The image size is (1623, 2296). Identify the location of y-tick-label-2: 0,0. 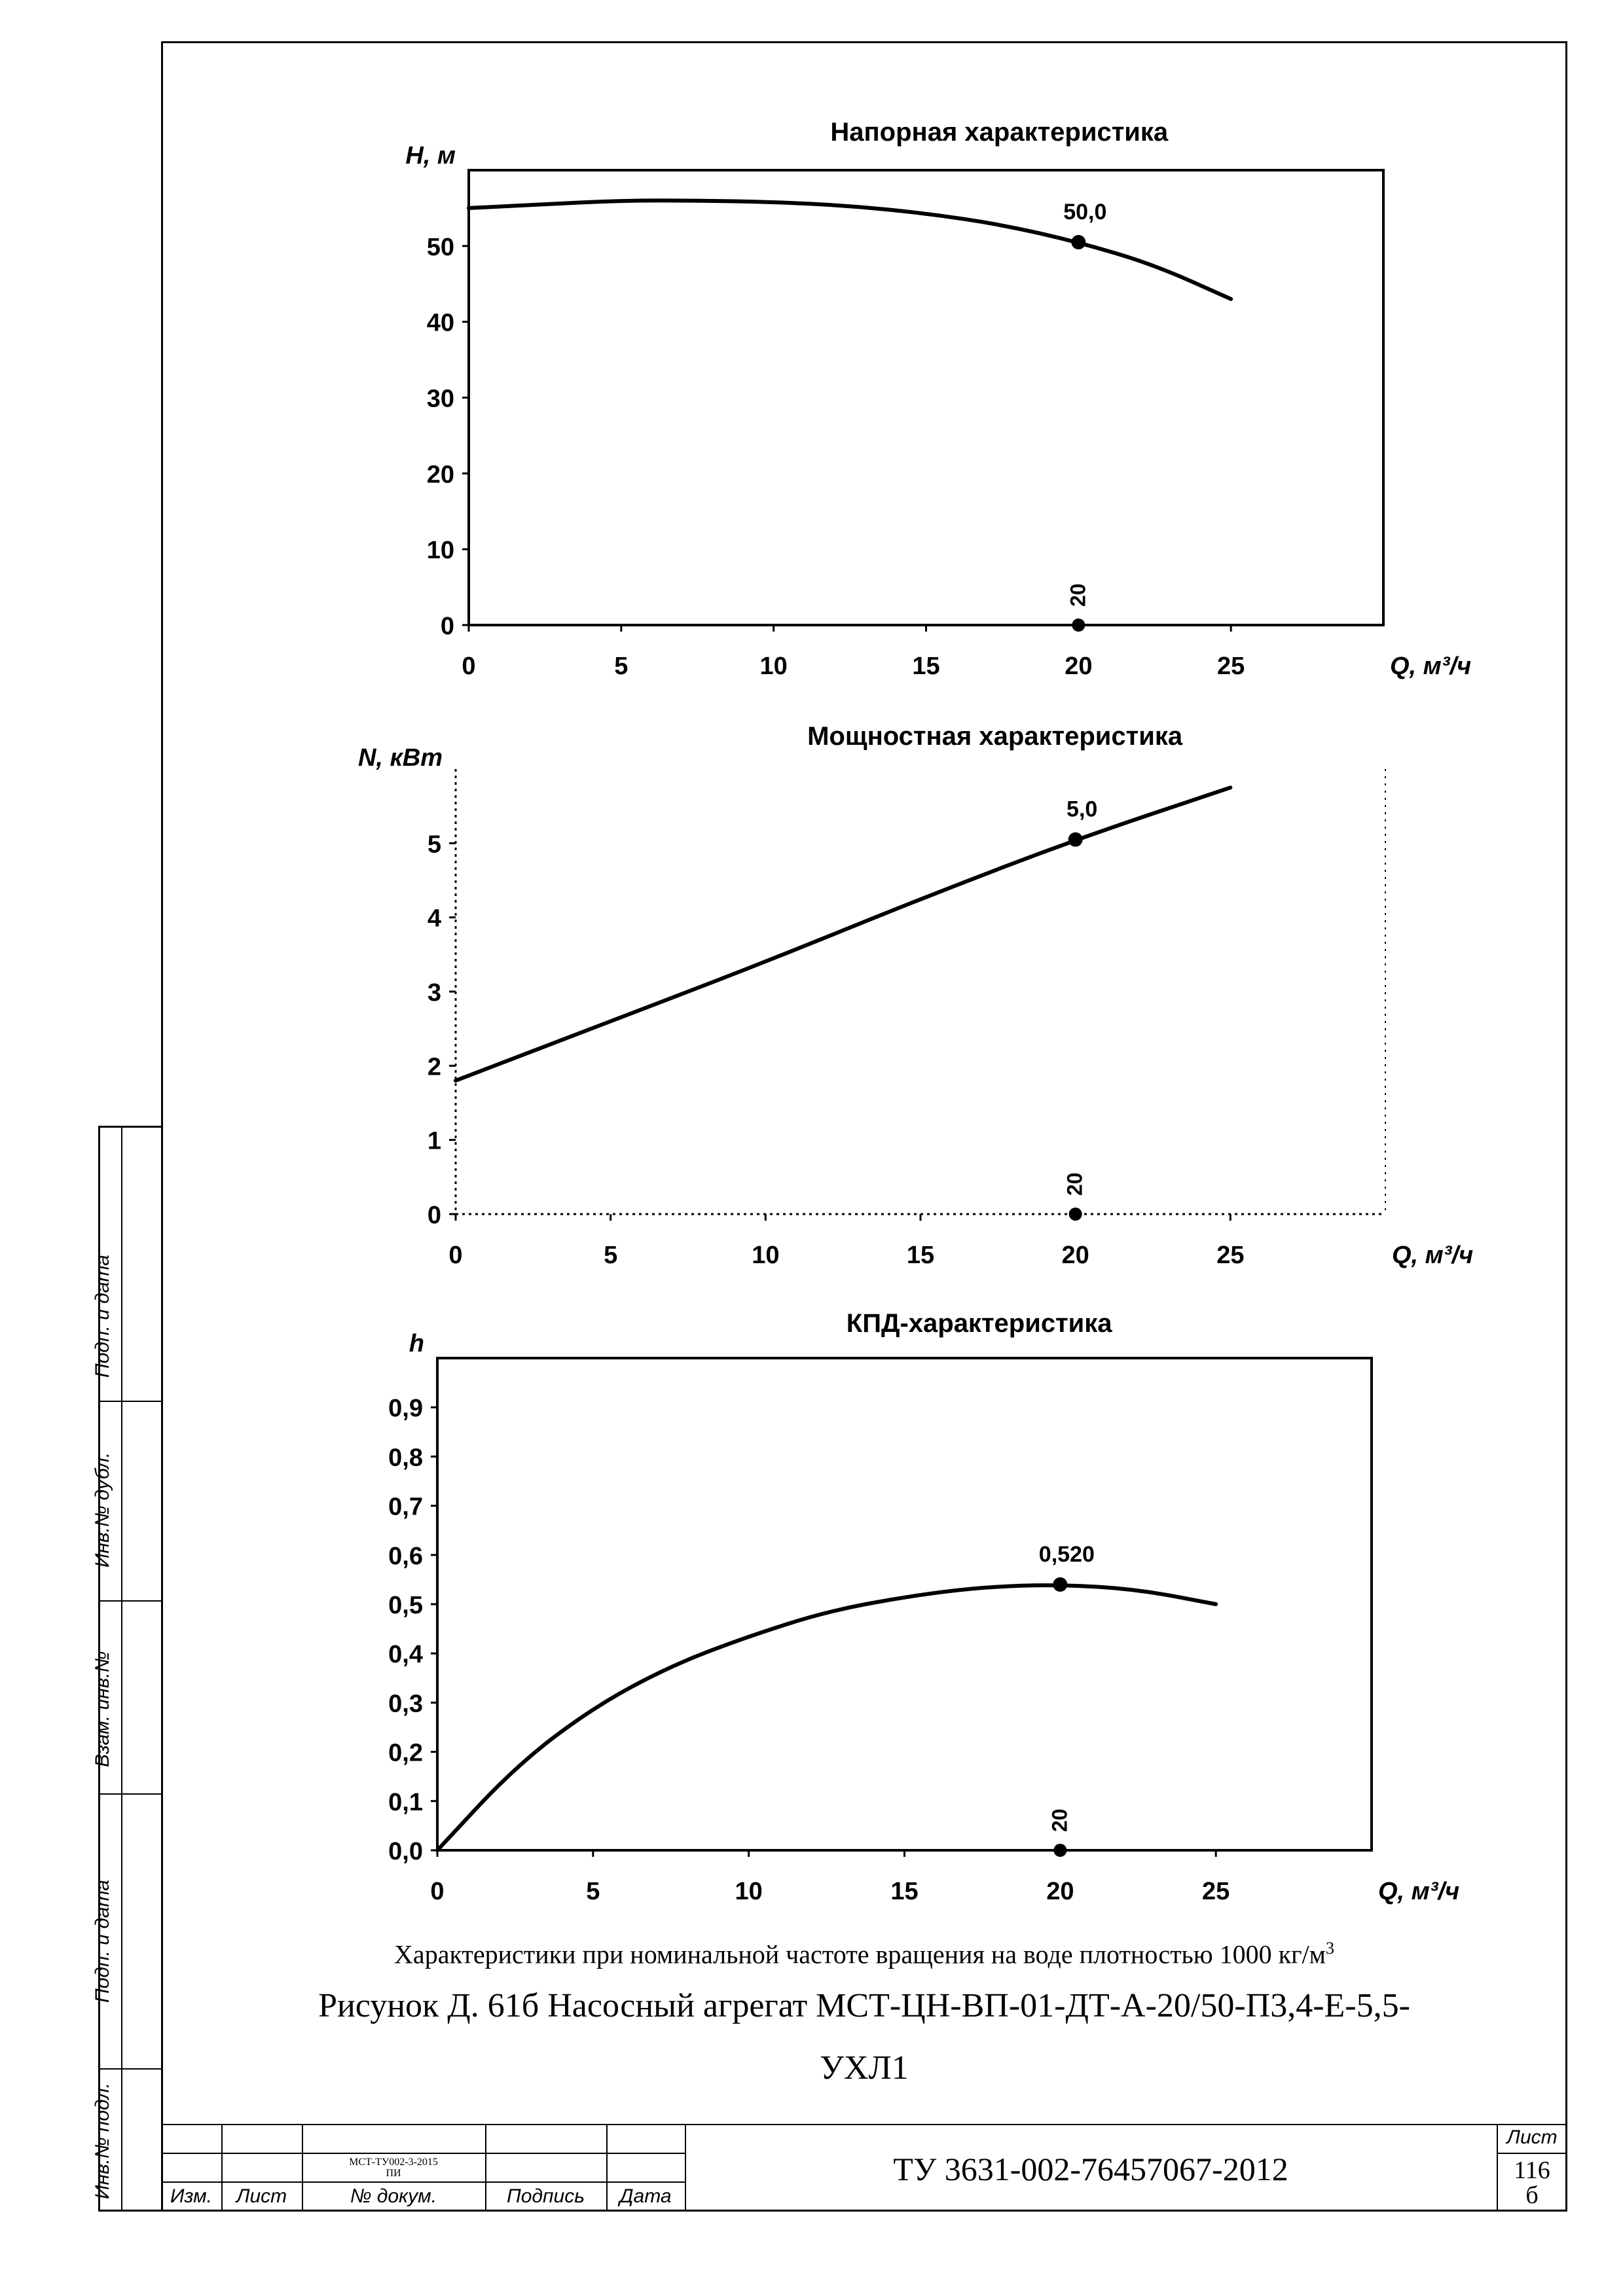
(405, 1851).